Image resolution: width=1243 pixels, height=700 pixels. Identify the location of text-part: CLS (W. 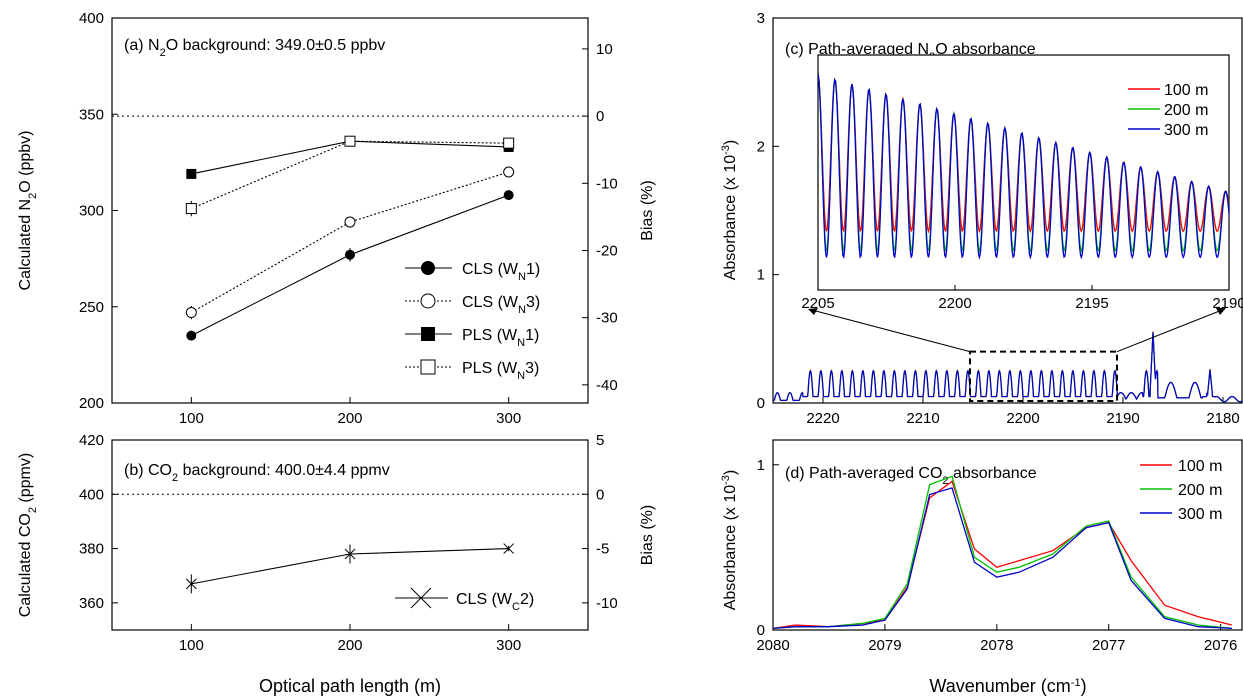
(490, 302).